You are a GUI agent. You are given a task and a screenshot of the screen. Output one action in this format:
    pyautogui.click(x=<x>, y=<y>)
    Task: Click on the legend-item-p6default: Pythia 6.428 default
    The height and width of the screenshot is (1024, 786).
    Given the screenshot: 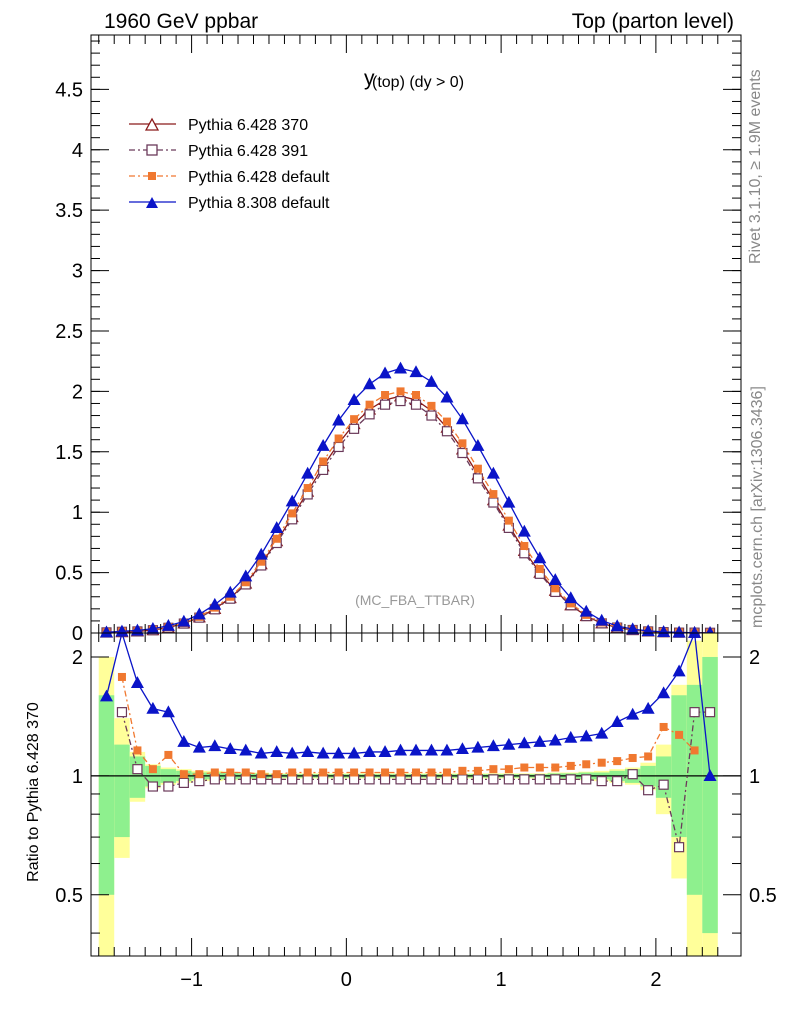 What is the action you would take?
    pyautogui.click(x=229, y=177)
    